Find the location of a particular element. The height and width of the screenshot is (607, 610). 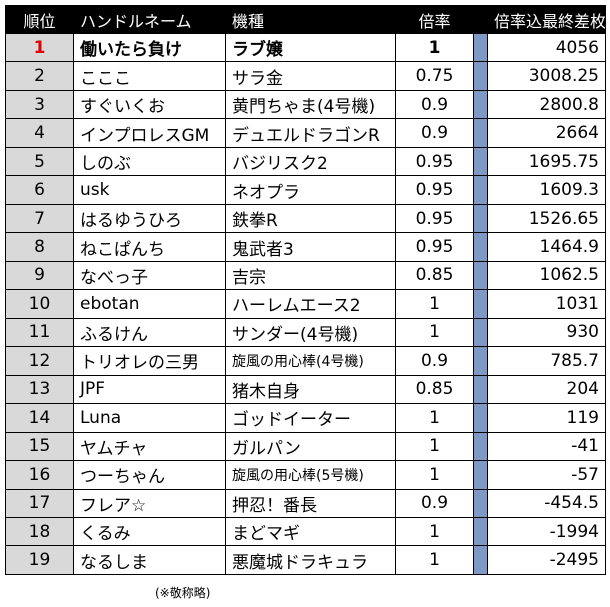

handle-name-cell: 働いたら負け is located at coordinates (149, 47).